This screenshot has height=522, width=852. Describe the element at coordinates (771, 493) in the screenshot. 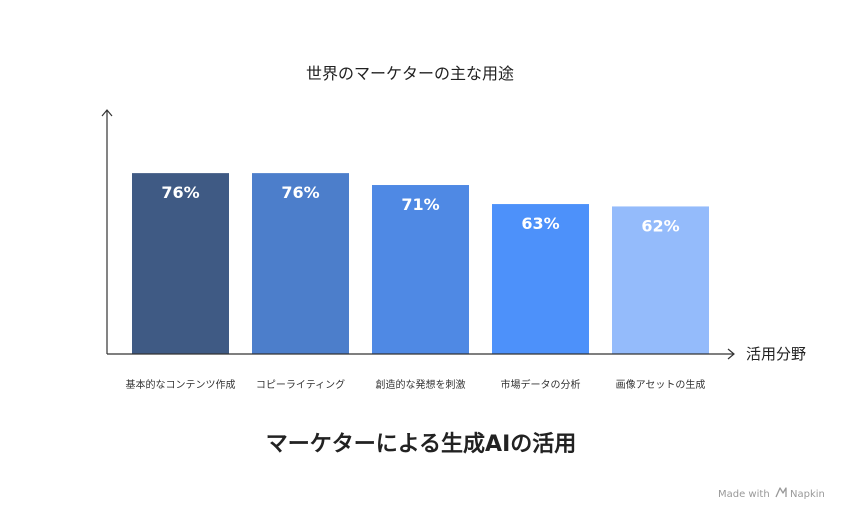

I see `credit: Made with Napkin` at that location.